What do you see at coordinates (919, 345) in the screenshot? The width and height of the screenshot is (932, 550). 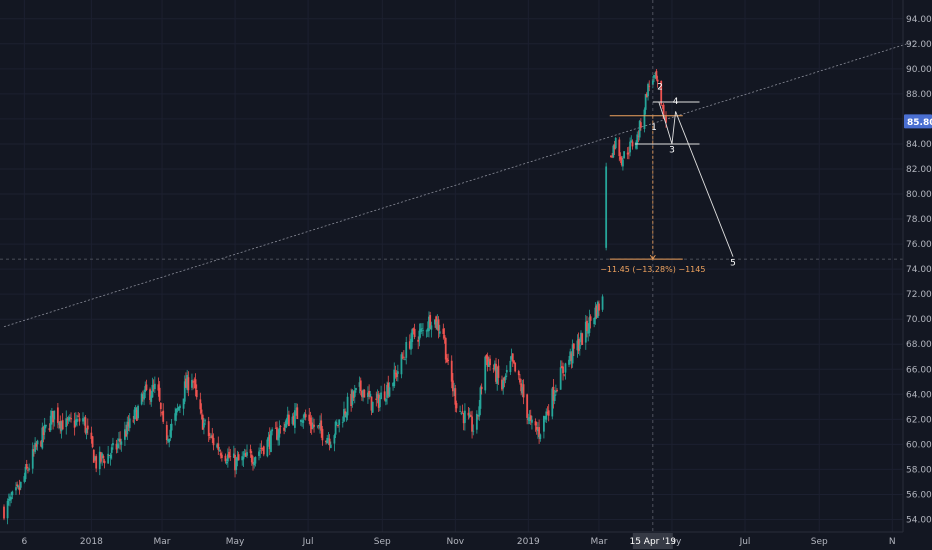 I see `y-tick-label: 68.00` at bounding box center [919, 345].